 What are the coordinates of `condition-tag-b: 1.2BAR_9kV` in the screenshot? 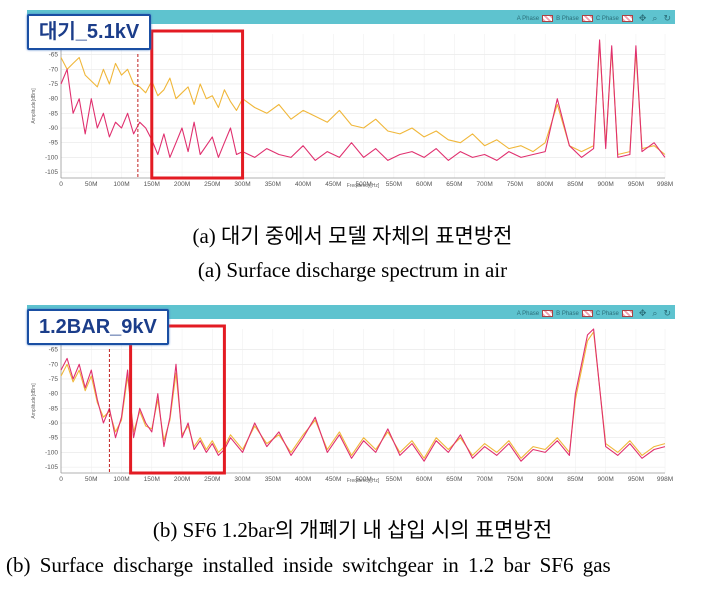 It's located at (98, 327).